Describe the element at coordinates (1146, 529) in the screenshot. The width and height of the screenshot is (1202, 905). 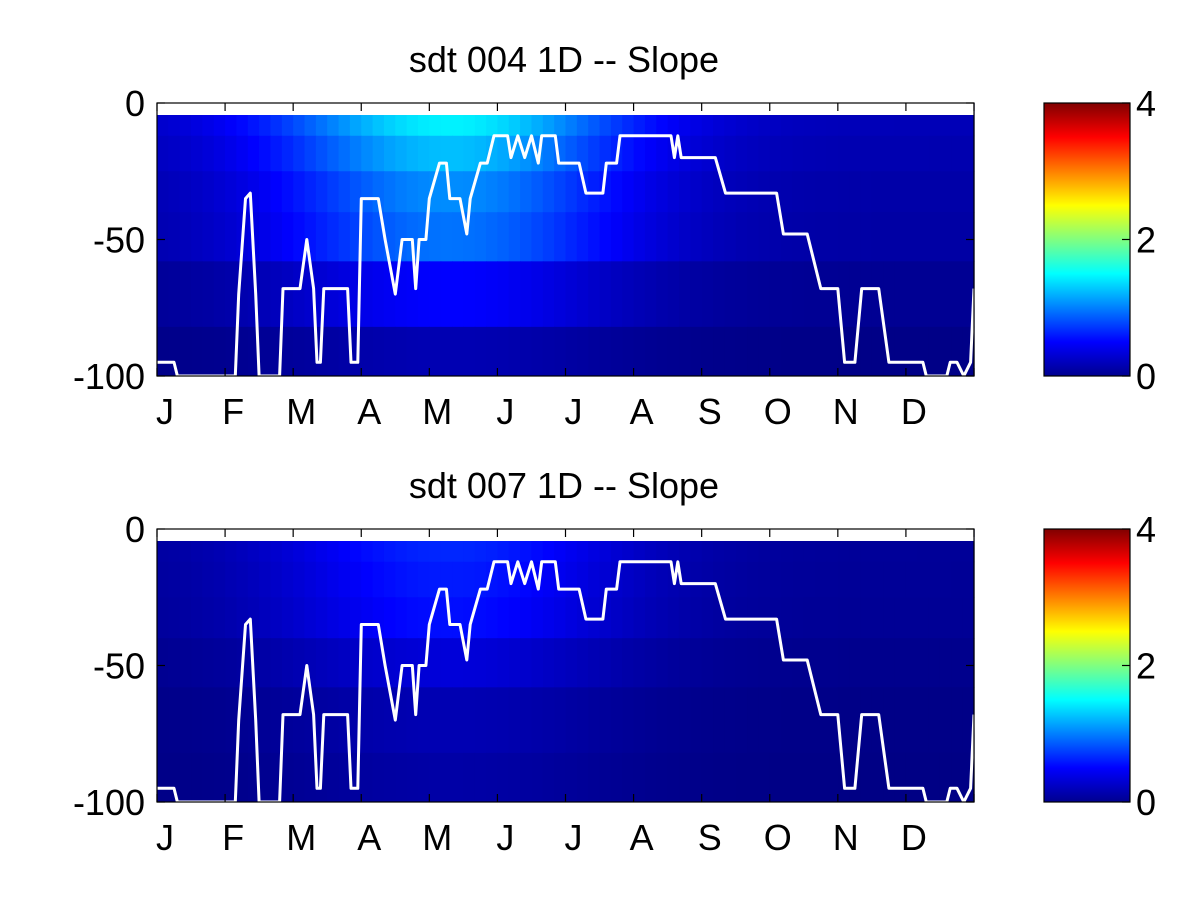
I see `colorbar-tick-label: 4` at that location.